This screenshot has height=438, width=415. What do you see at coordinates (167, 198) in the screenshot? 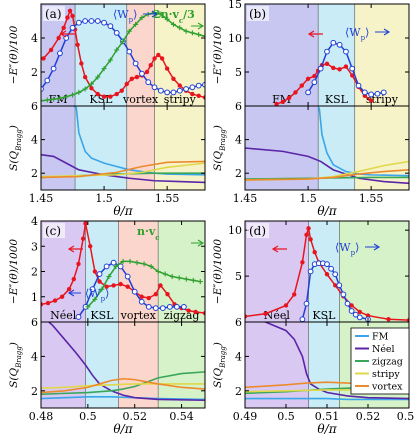
I see `x-tick-label: 1.55` at bounding box center [167, 198].